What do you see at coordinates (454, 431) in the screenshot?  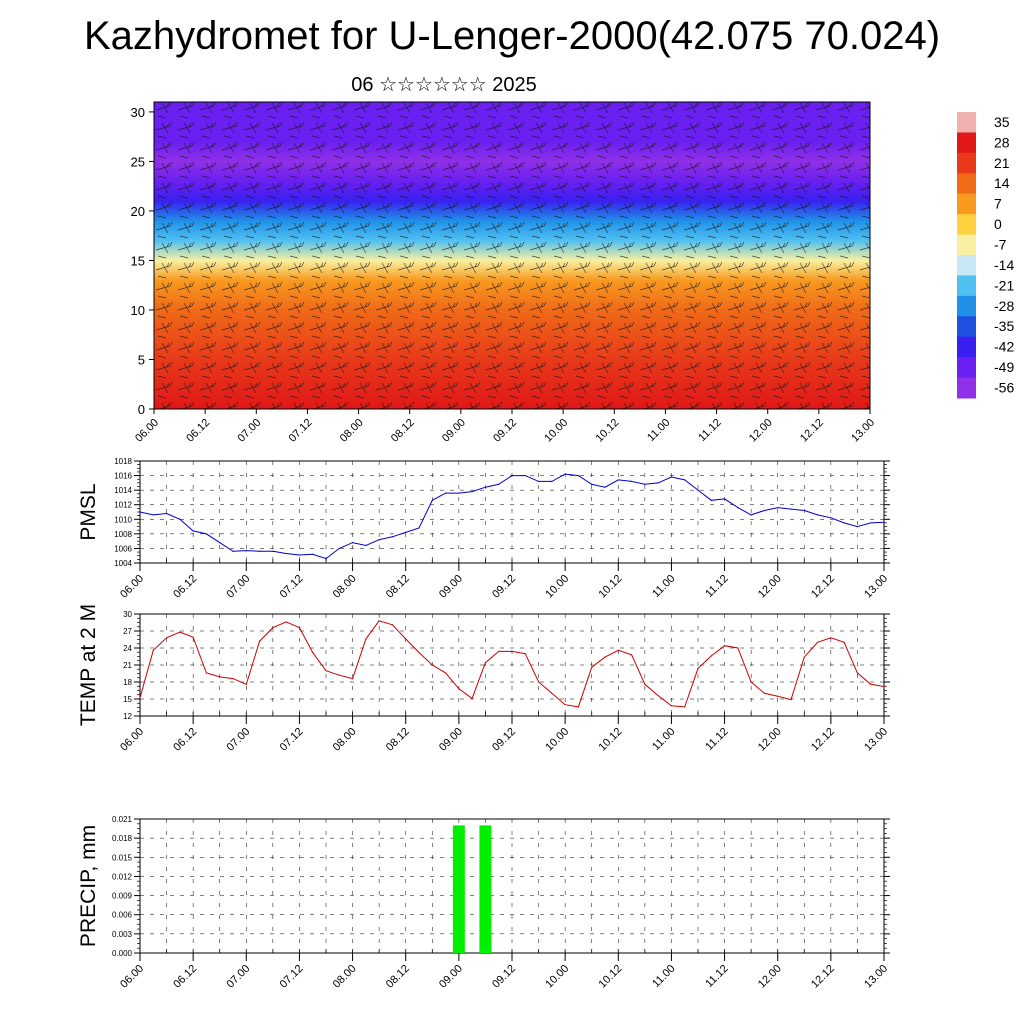 I see `xs-x-tick-label: 09.00` at bounding box center [454, 431].